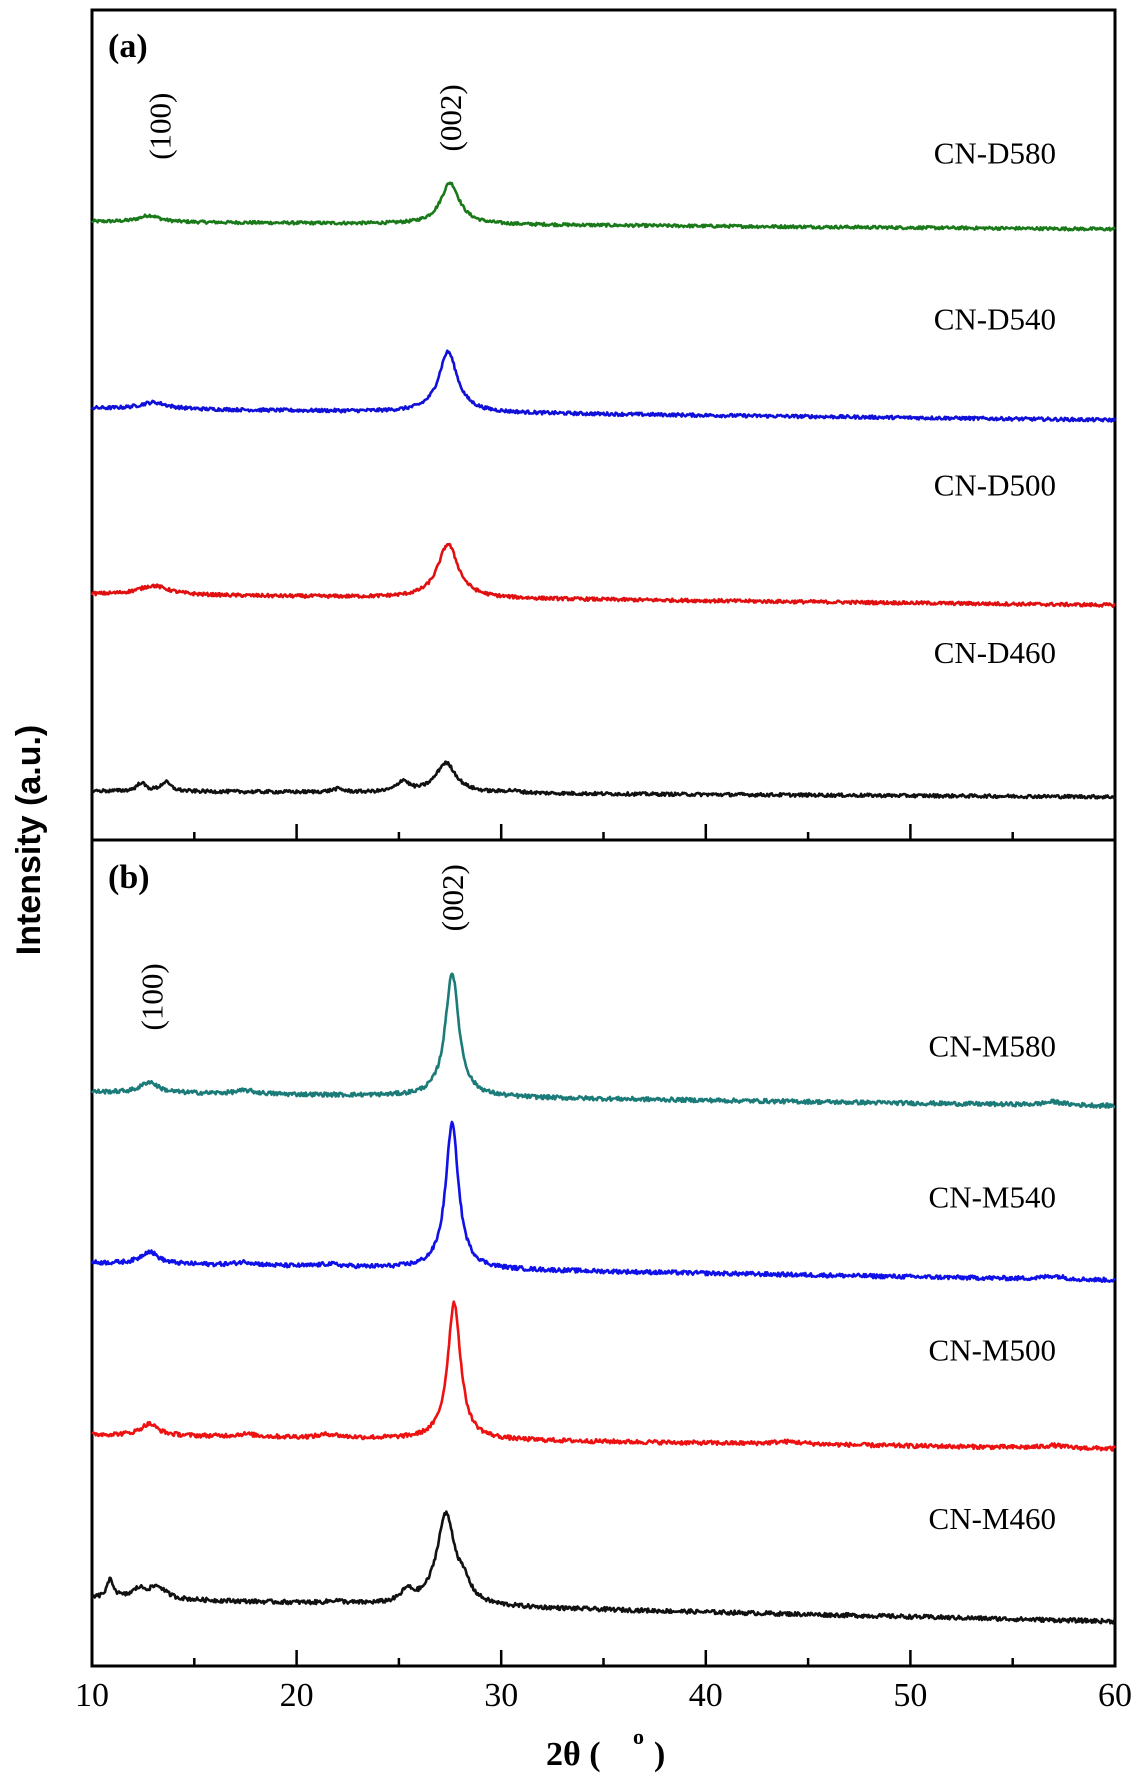 The width and height of the screenshot is (1145, 1787). Describe the element at coordinates (29, 840) in the screenshot. I see `y-axis-label: Intensity (a.u.)` at that location.